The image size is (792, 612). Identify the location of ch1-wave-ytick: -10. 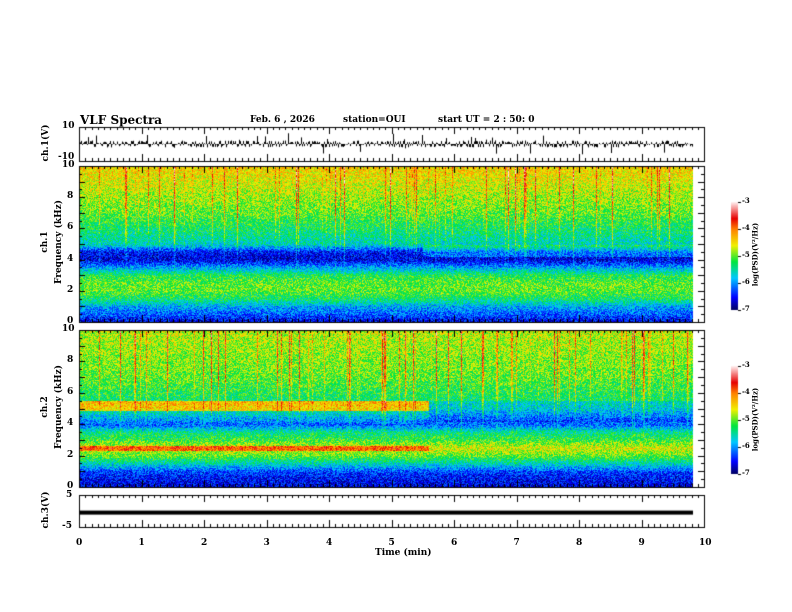
(66, 157).